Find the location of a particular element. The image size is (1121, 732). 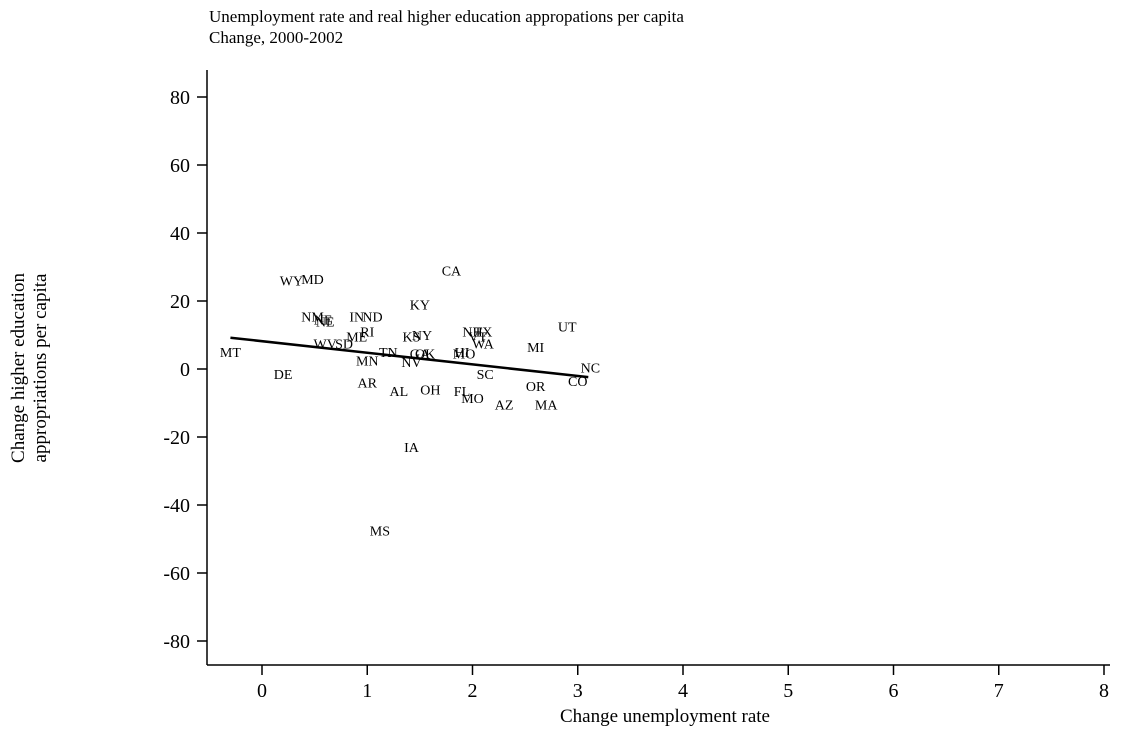

data-point-label: SC is located at coordinates (485, 375).